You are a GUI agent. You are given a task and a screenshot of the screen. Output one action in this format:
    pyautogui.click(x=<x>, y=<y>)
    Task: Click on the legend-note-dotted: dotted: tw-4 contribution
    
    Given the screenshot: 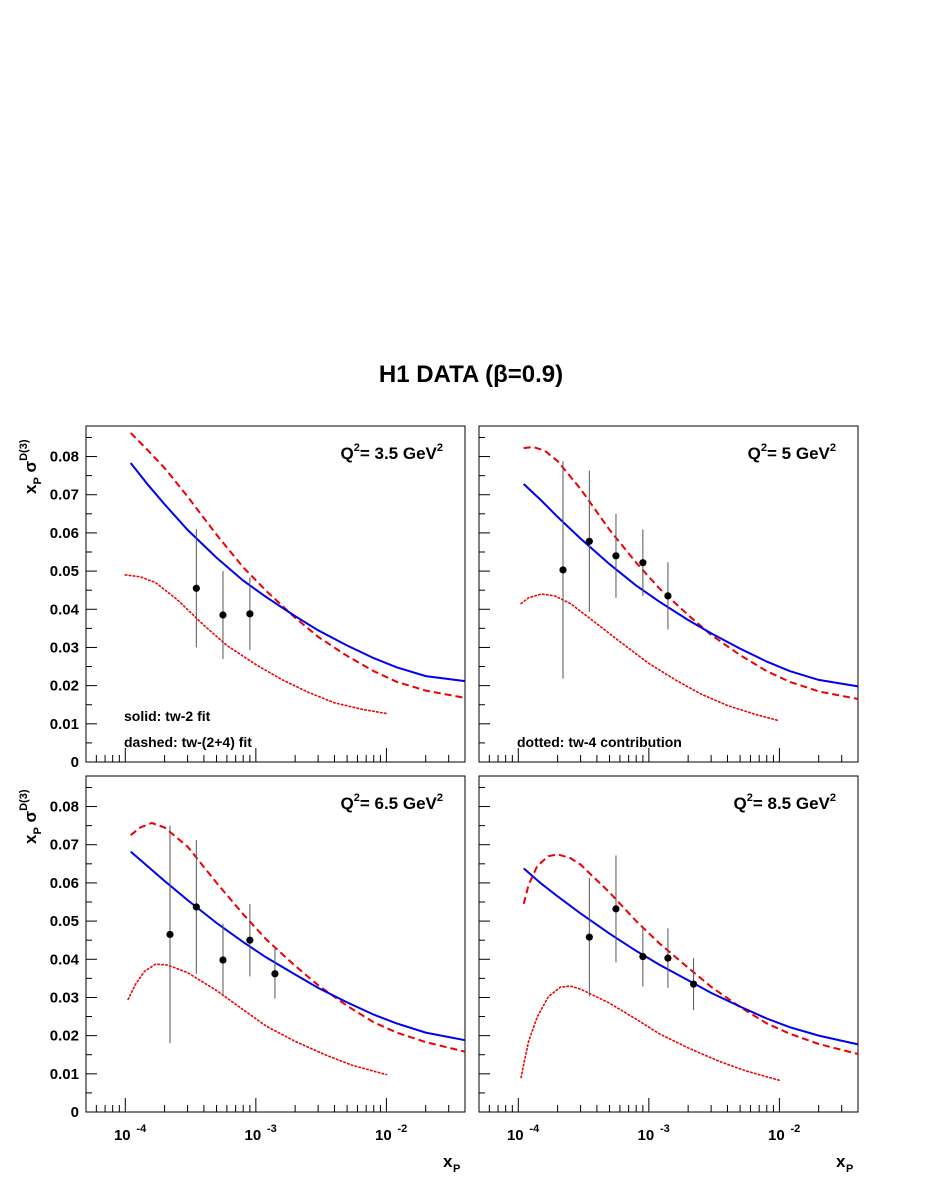 What is the action you would take?
    pyautogui.click(x=599, y=742)
    